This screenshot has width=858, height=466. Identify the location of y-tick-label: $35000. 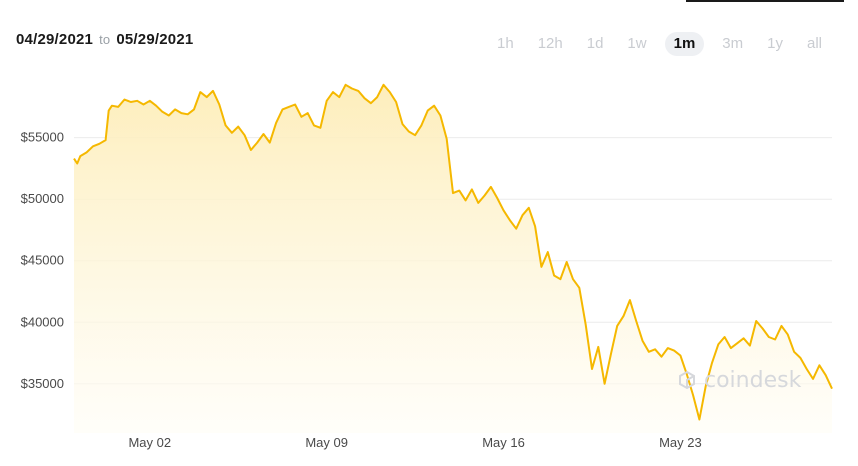
(42, 383).